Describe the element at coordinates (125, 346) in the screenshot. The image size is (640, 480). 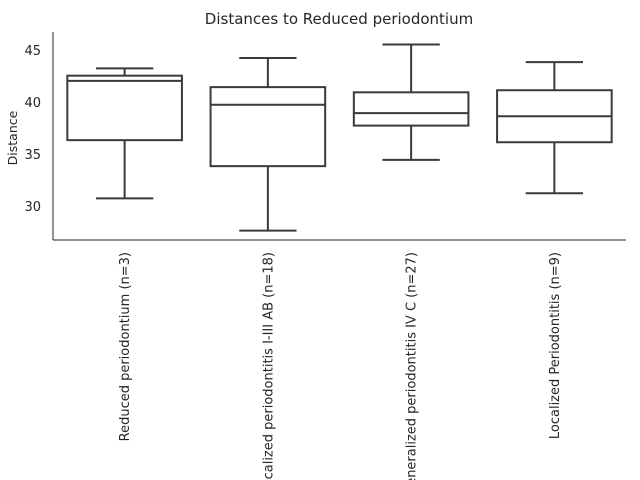
I see `x-tick-label: Reduced periodontium (n=3)` at that location.